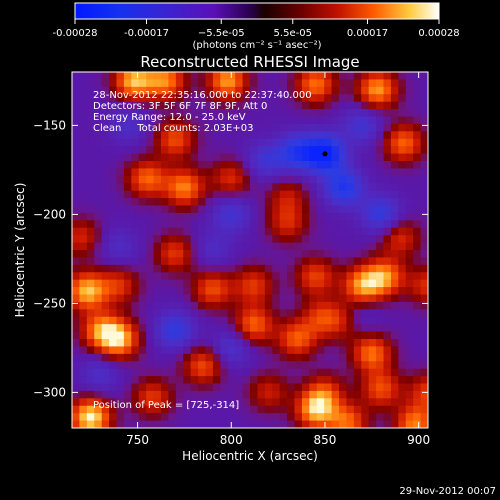  I want to click on peak-position-label: Position of Peak = [725,-314], so click(166, 405).